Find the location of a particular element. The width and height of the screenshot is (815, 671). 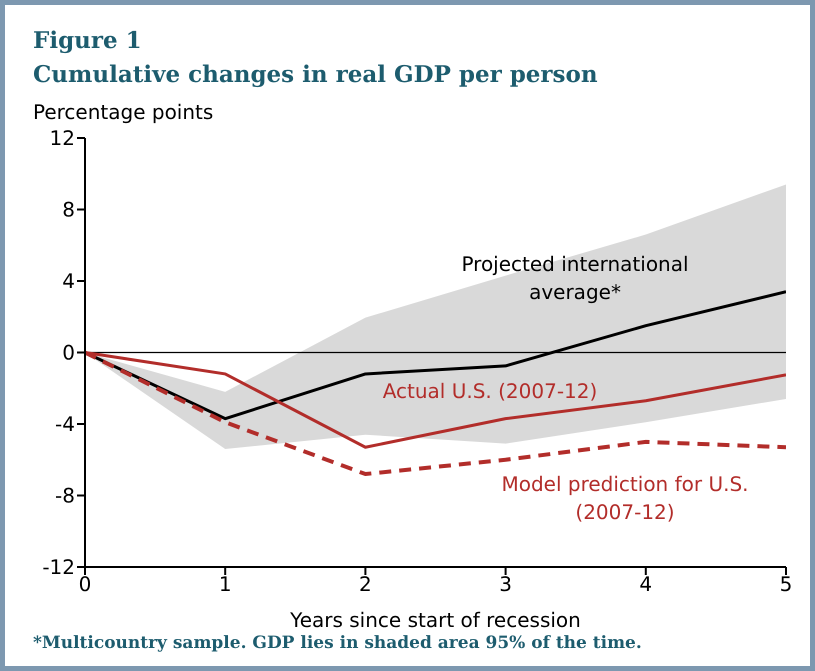

x-tick-label: 2 is located at coordinates (365, 584).